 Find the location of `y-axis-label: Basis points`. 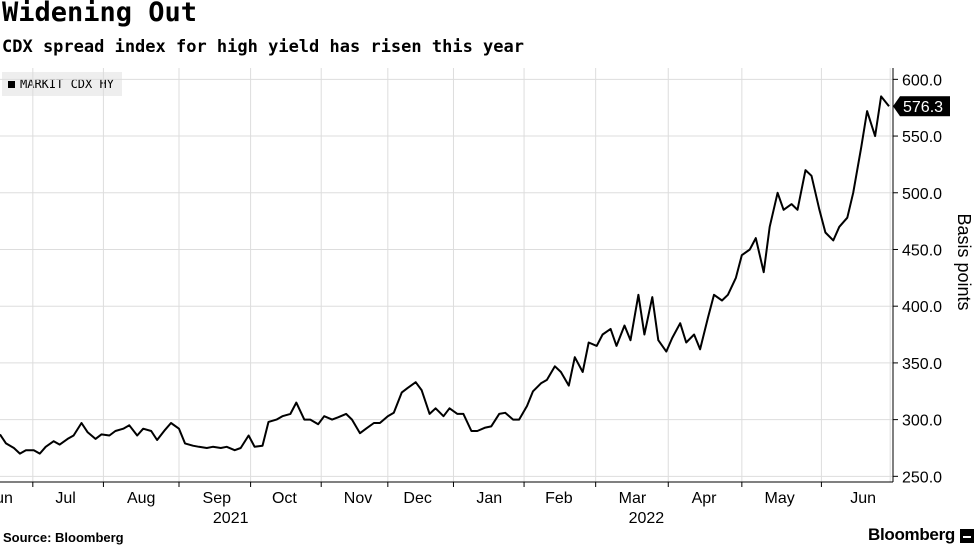

y-axis-label: Basis points is located at coordinates (964, 261).